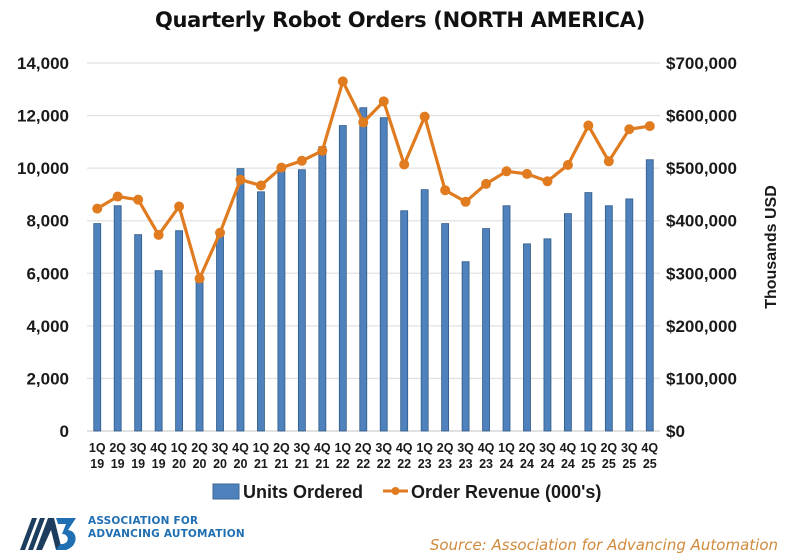  What do you see at coordinates (47, 221) in the screenshot?
I see `left-axis-tick-label: 8,000` at bounding box center [47, 221].